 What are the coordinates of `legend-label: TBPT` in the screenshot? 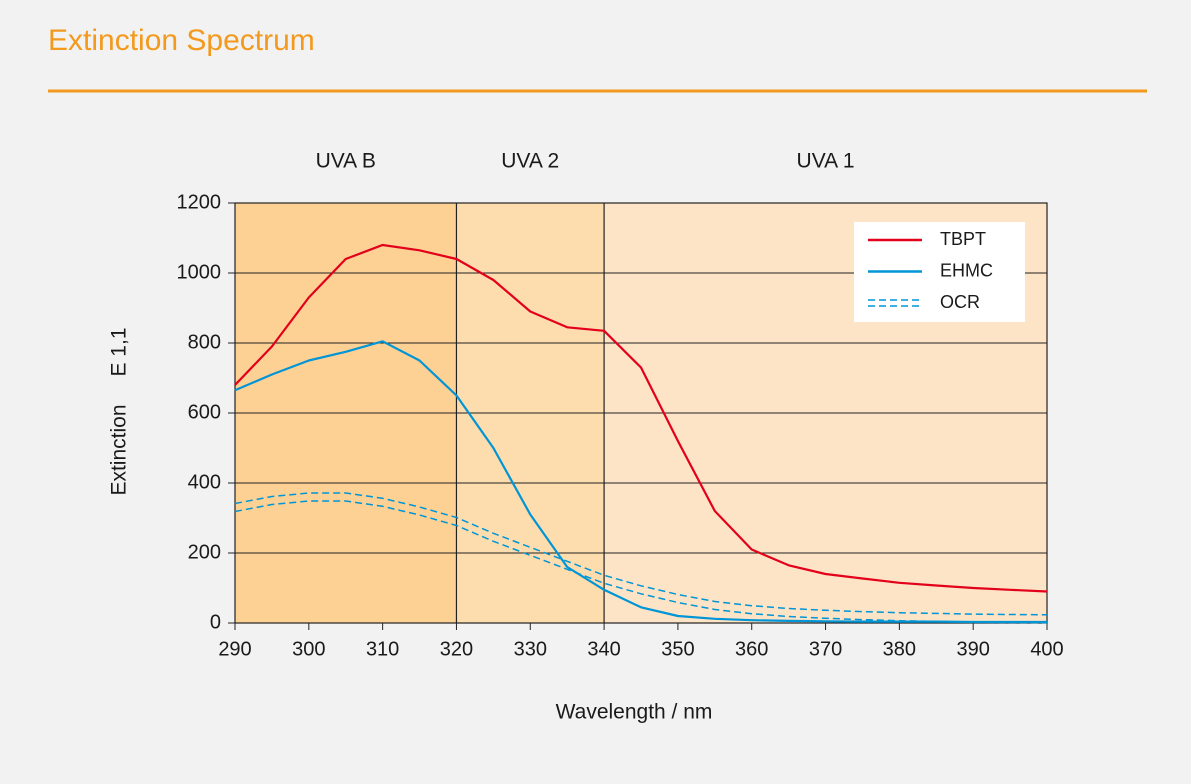 It's located at (963, 239).